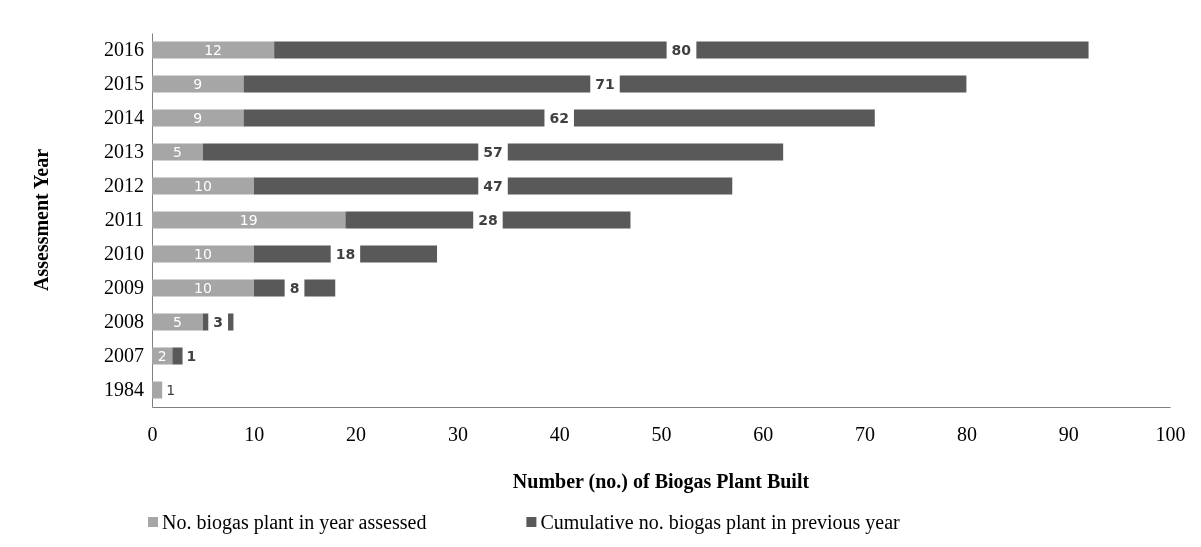 The width and height of the screenshot is (1201, 547). I want to click on y-tick-label: 2011, so click(124, 219).